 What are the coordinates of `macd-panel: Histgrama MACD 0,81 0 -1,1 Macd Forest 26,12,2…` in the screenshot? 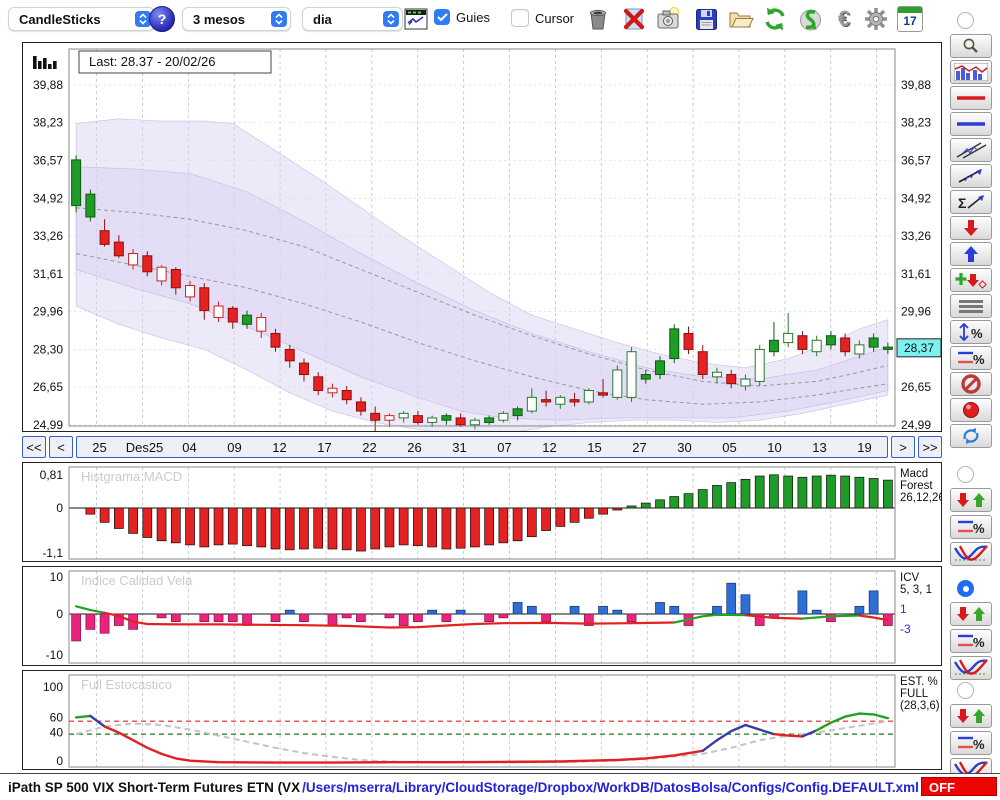 It's located at (483, 512).